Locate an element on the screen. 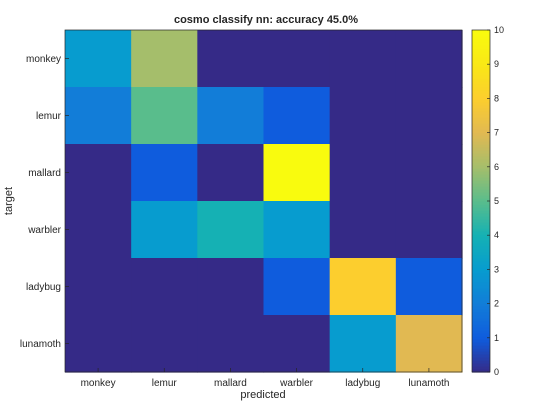 The width and height of the screenshot is (560, 420). x-tick-labels: monkey lemur mallard warbler ladybug lunamoth is located at coordinates (265, 378).